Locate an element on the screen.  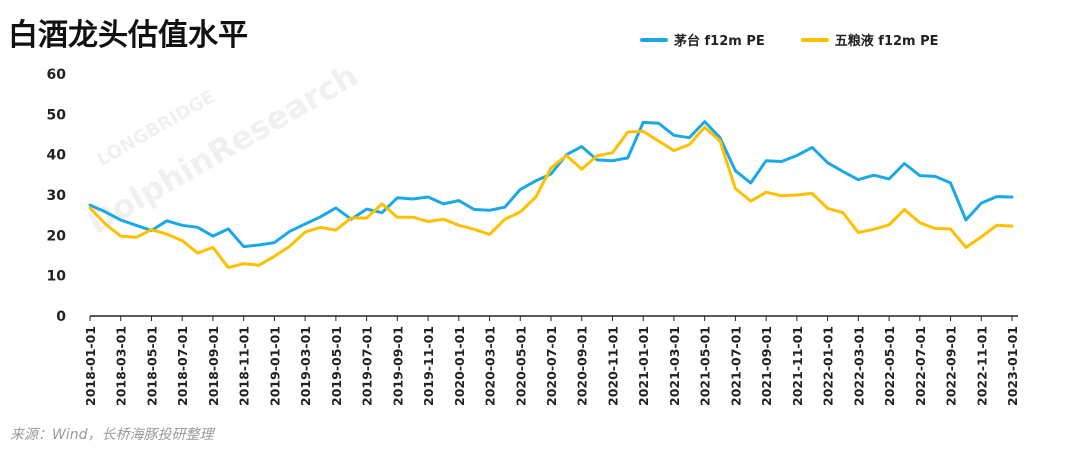
x-tick-label: 2022-07-01 is located at coordinates (920, 366).